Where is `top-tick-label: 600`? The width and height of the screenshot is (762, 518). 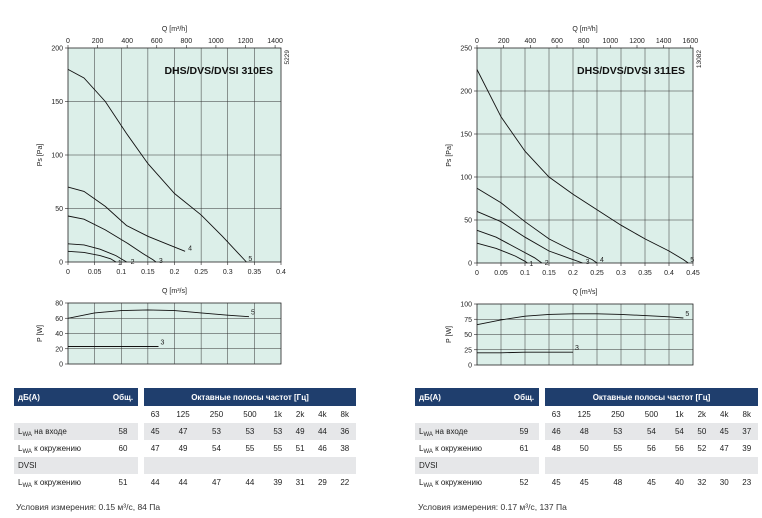 top-tick-label: 600 is located at coordinates (557, 41).